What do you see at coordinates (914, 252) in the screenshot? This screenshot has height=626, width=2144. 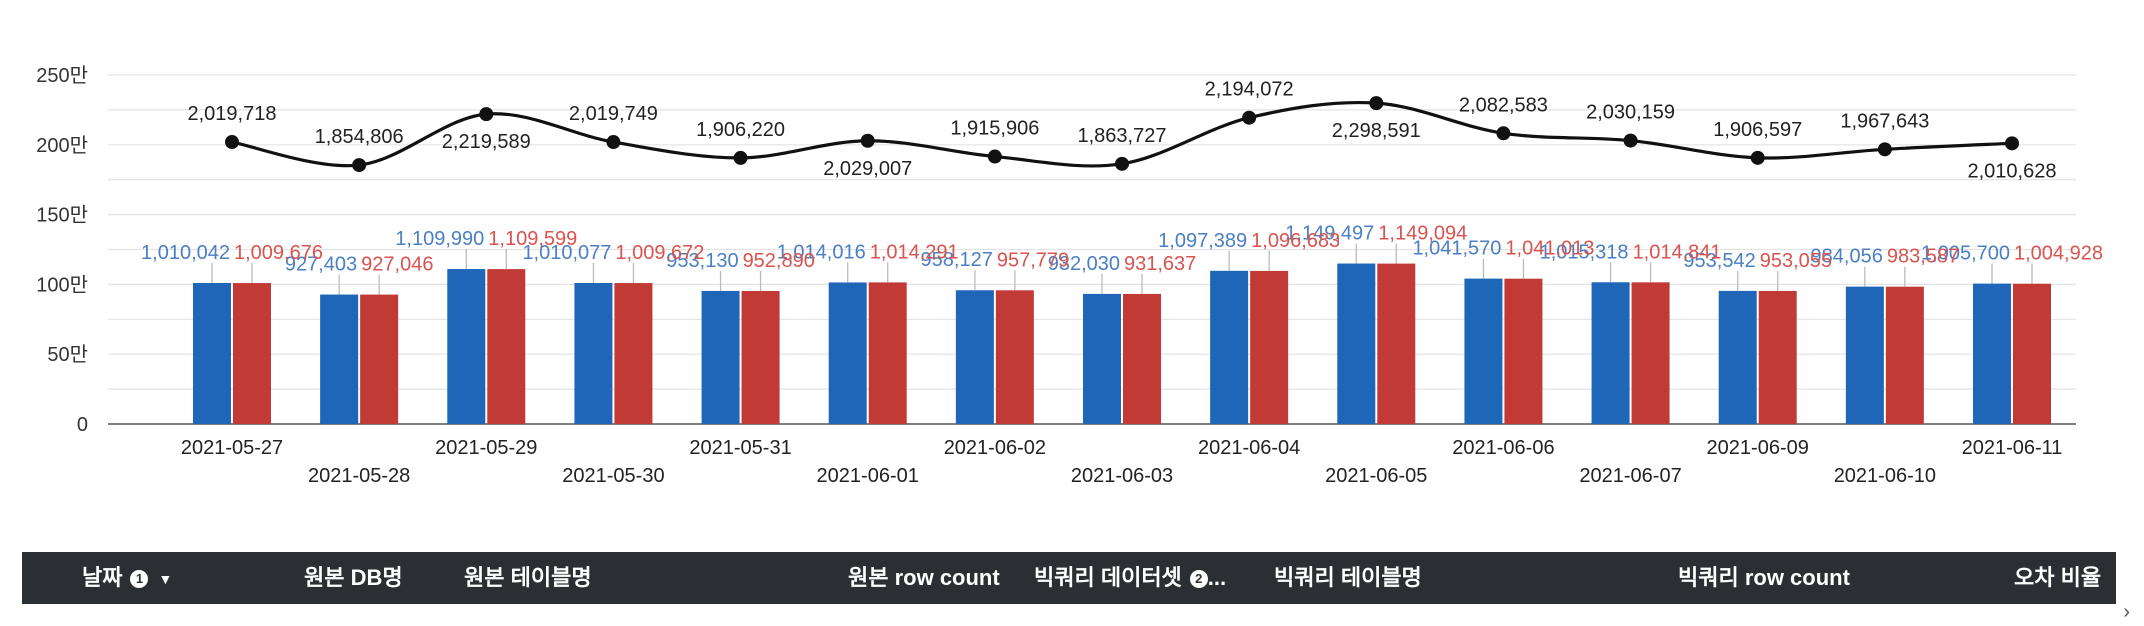 I see `bar-data-label: 1,014,291` at bounding box center [914, 252].